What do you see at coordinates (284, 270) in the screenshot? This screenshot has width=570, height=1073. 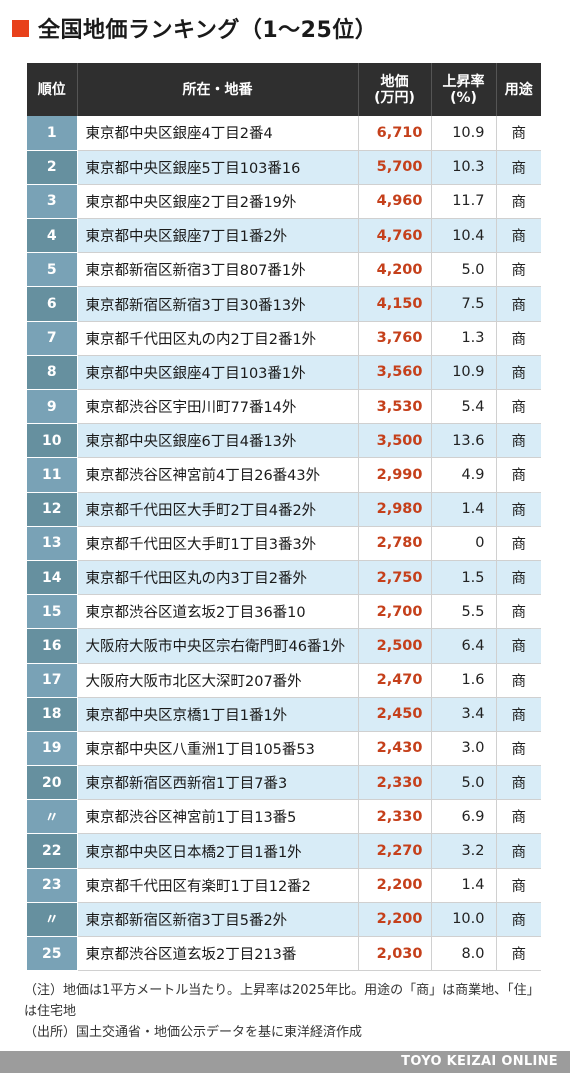 I see `table-row: 5 東京都新宿区新宿3丁目807番1外 4,200 5.0 商` at bounding box center [284, 270].